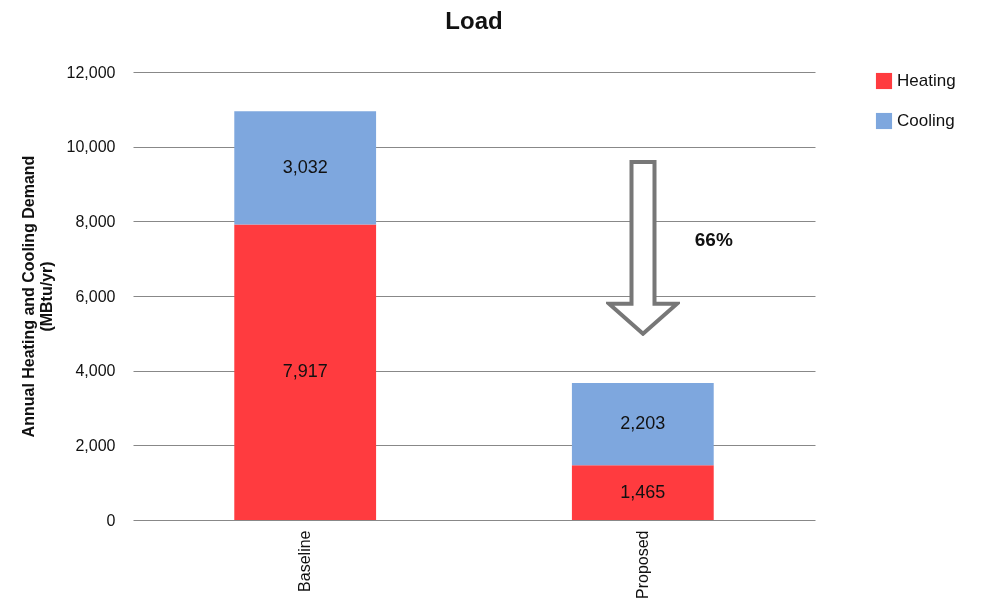 The image size is (1005, 599). What do you see at coordinates (926, 80) in the screenshot?
I see `legend-label: Heating` at bounding box center [926, 80].